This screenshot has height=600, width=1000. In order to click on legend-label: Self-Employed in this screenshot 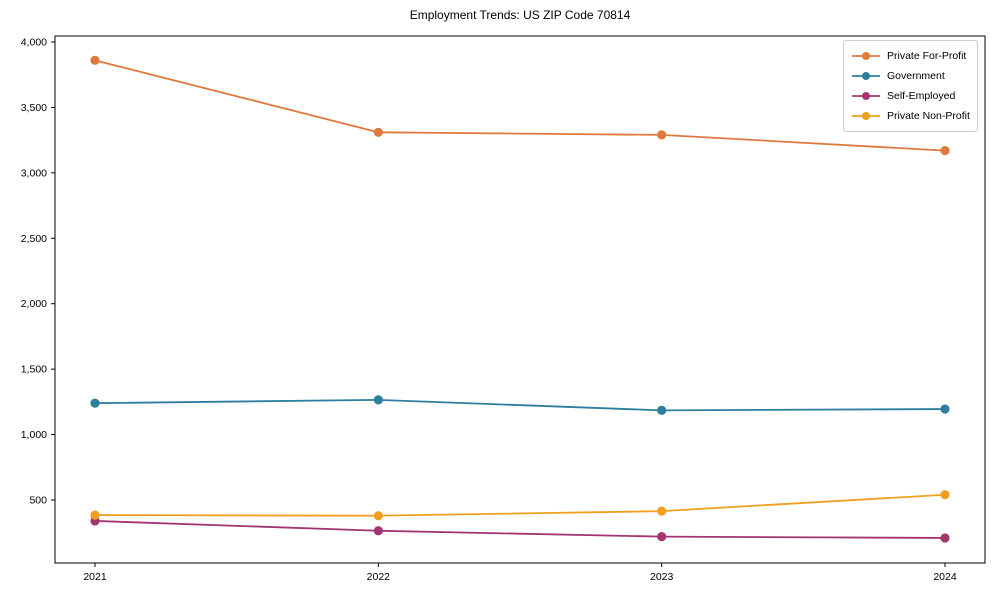, I will do `click(921, 96)`.